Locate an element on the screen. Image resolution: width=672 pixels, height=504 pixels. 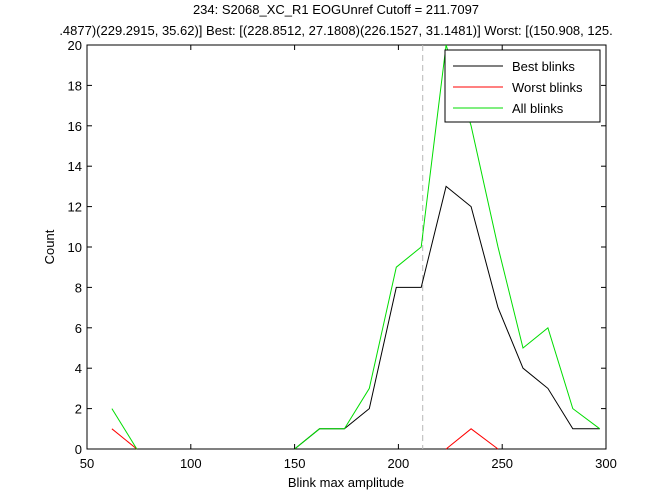
x-tick-label: 100 is located at coordinates (191, 463).